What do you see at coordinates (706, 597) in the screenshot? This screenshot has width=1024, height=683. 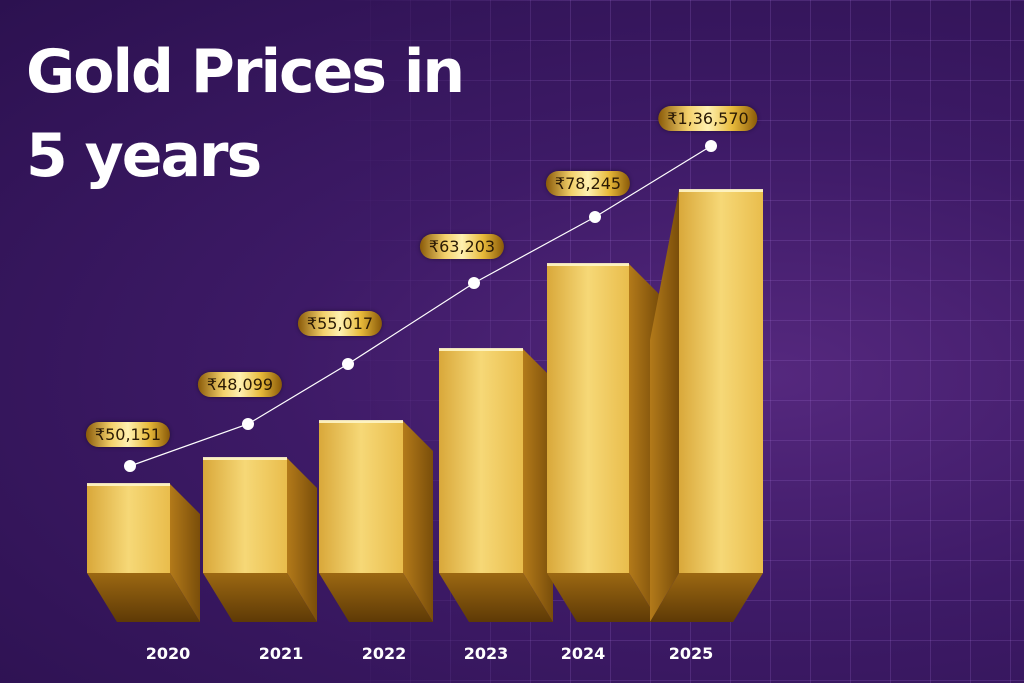 I see `bar-bottom-2025` at bounding box center [706, 597].